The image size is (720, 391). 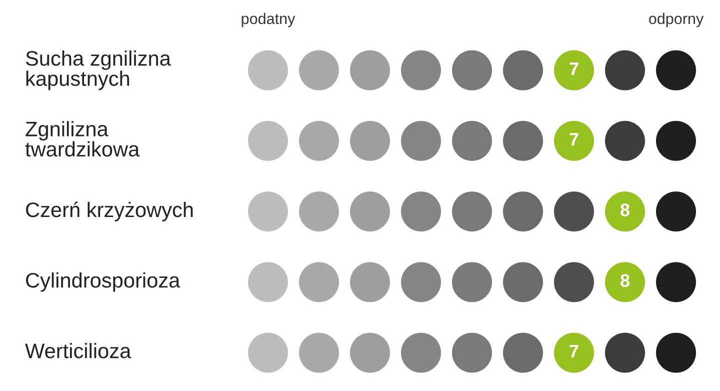 I want to click on text: odporny, so click(x=676, y=20).